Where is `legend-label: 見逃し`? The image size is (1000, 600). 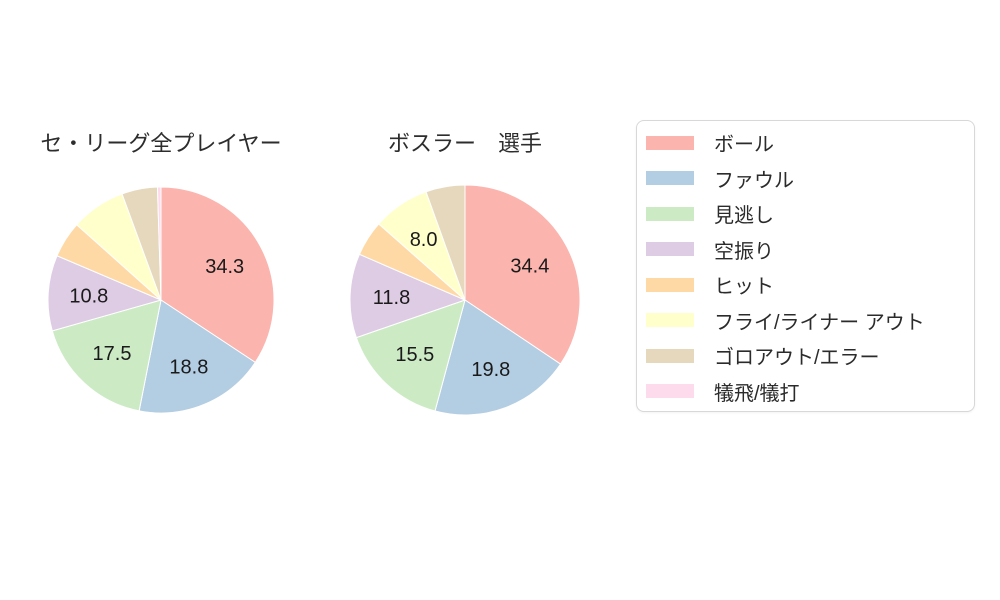
legend-label: 見逃し is located at coordinates (744, 216).